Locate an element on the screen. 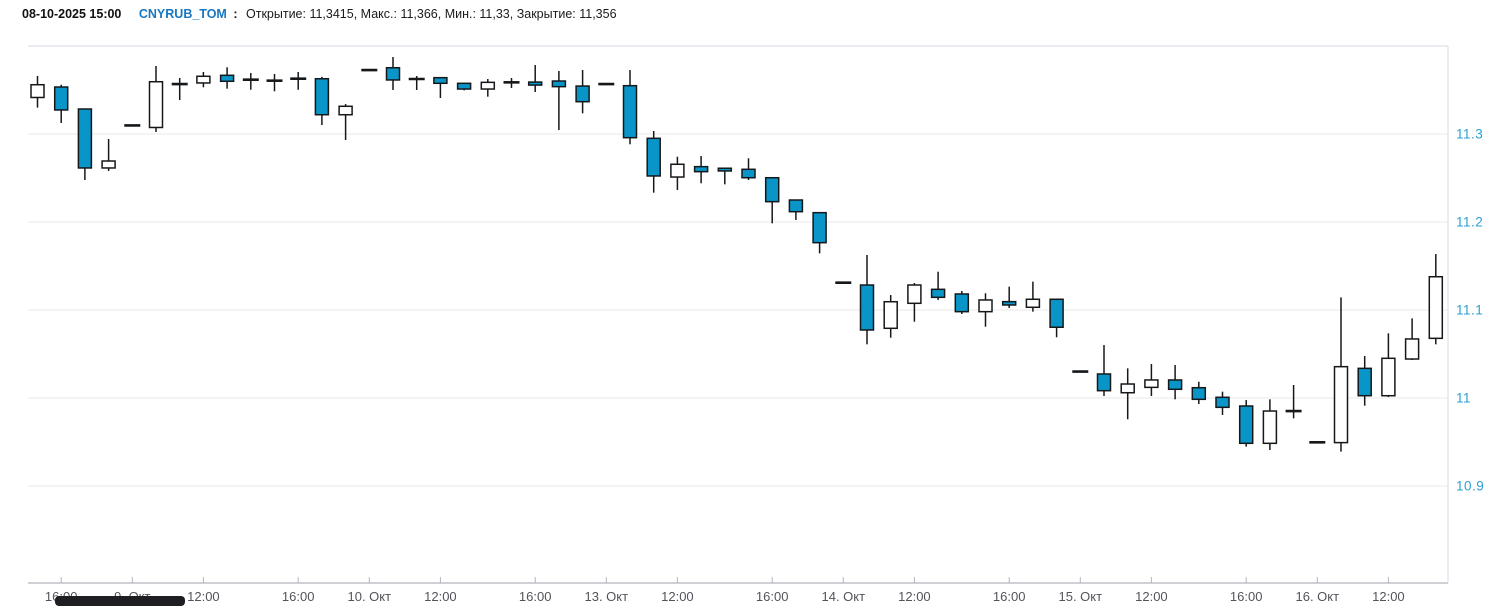 Image resolution: width=1496 pixels, height=607 pixels. y-axis-label: 11.2 is located at coordinates (1469, 222).